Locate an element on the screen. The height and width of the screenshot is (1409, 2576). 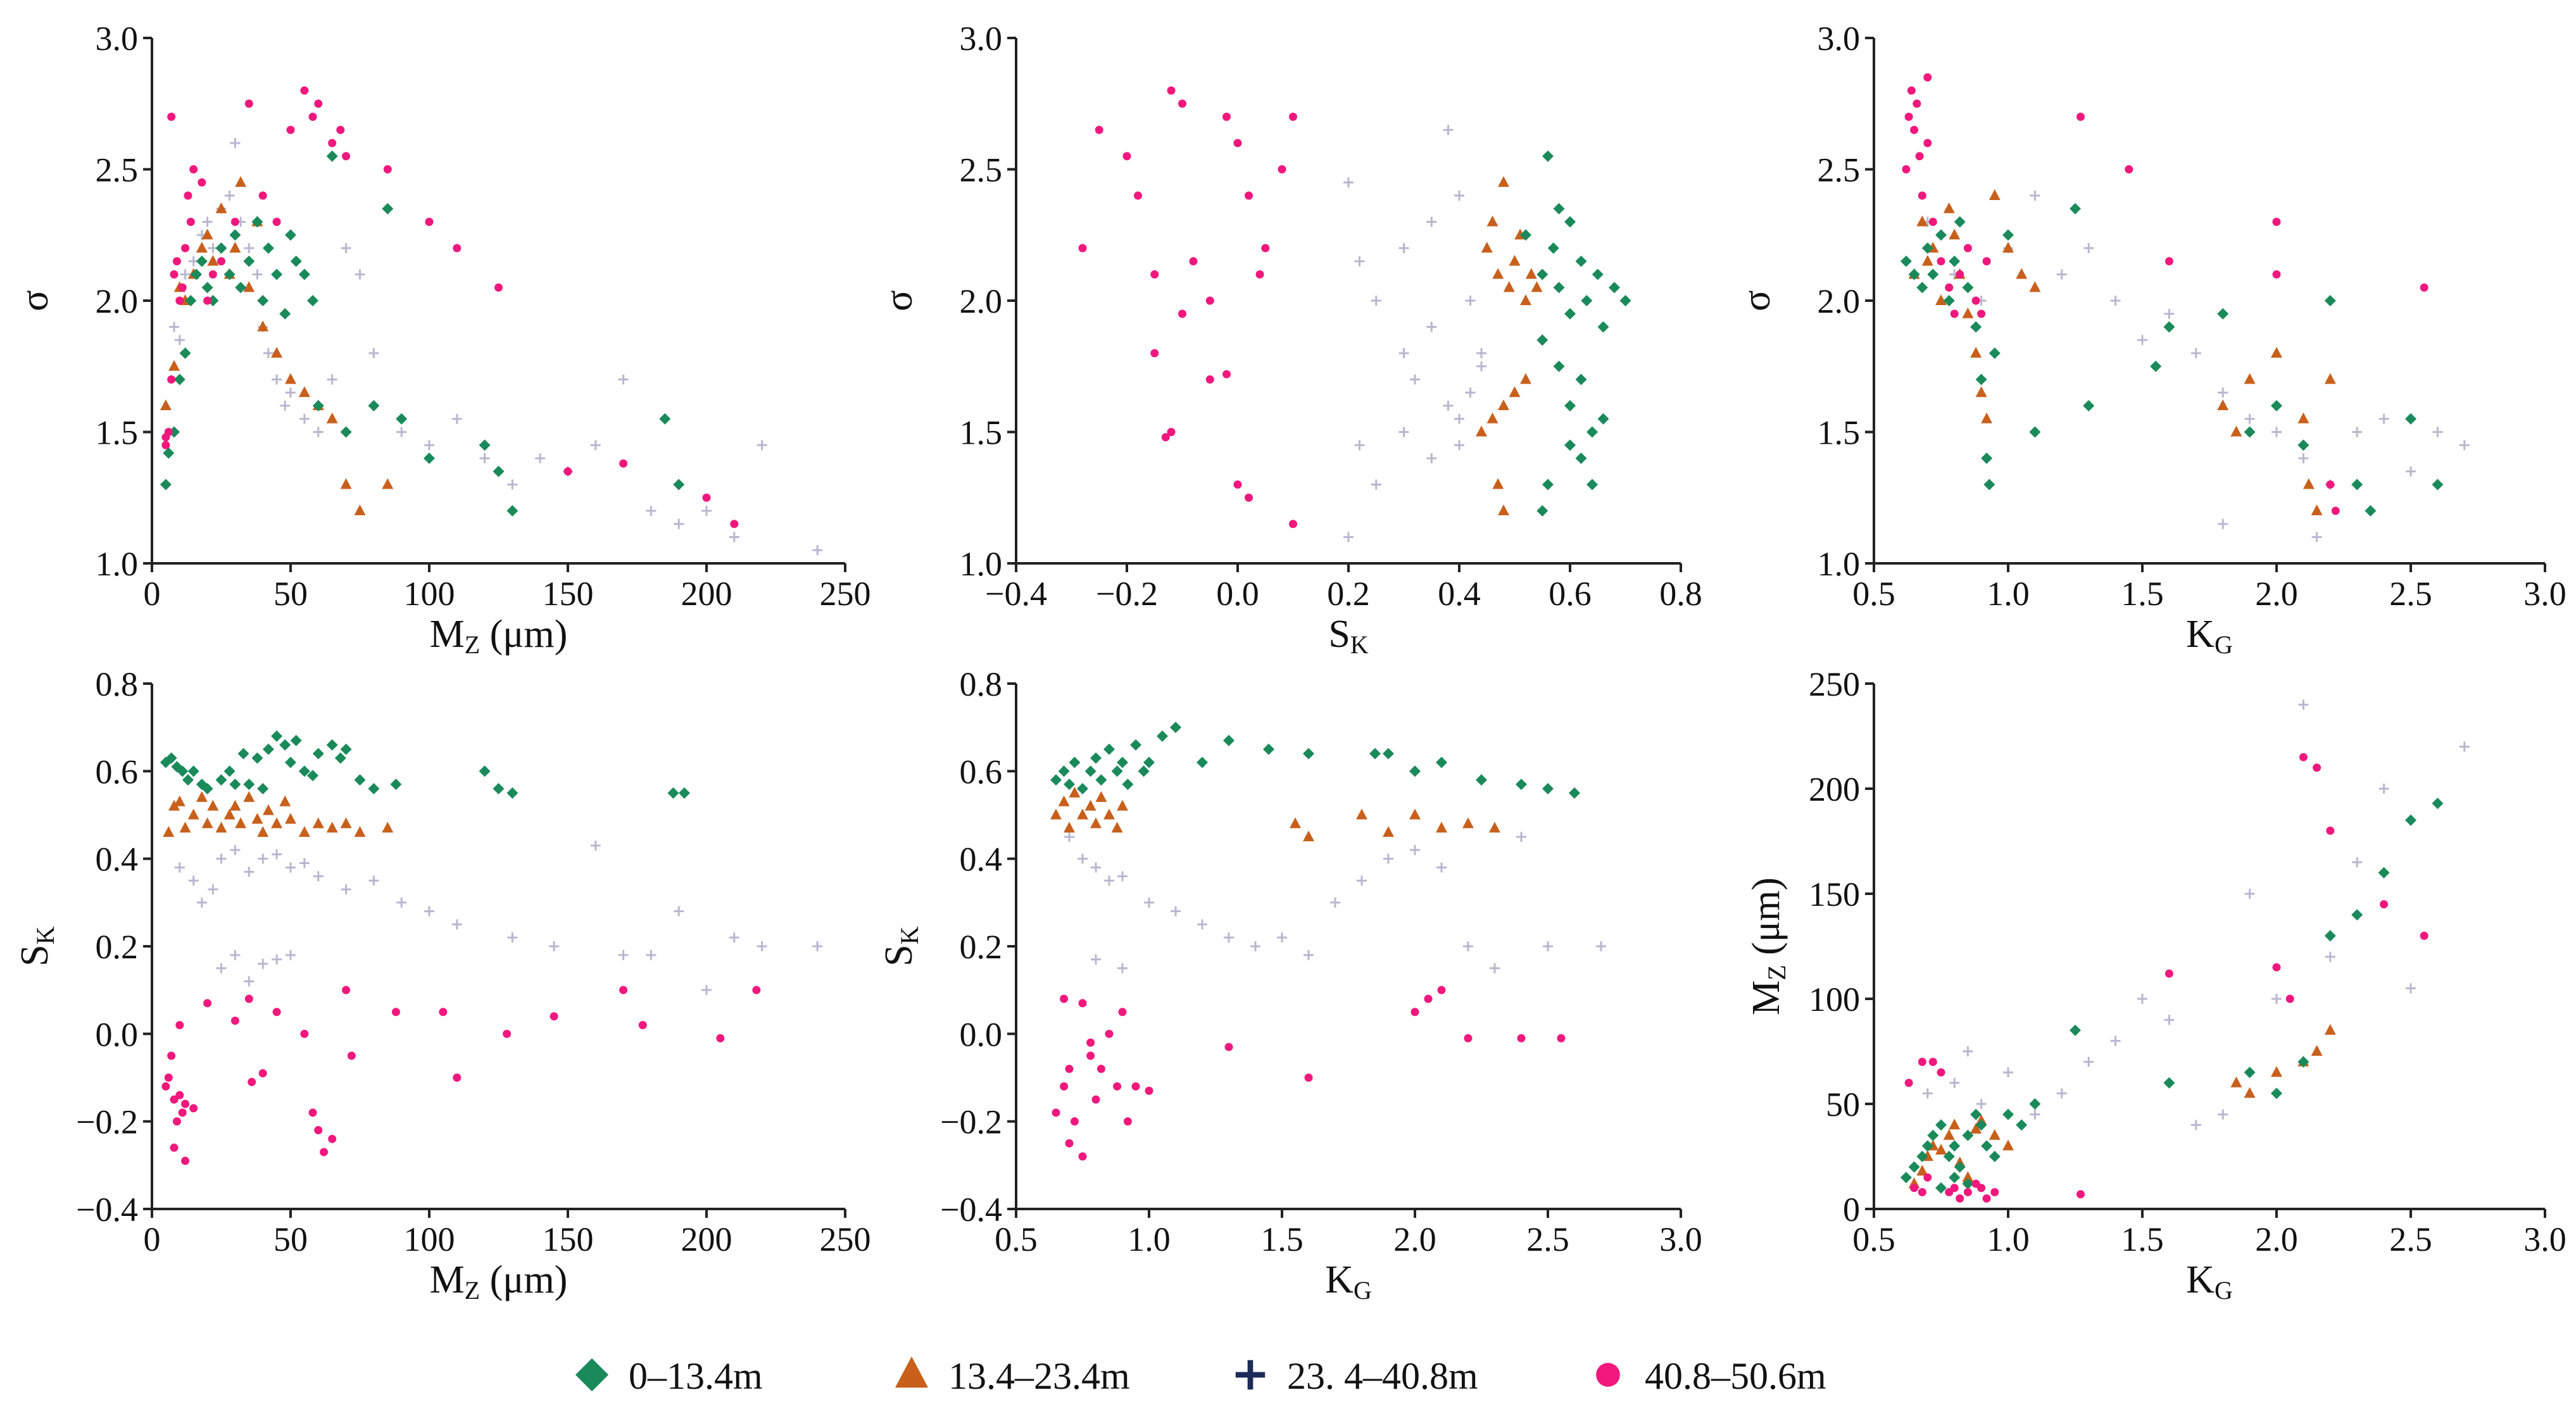
series-plus is located at coordinates (1414, 333).